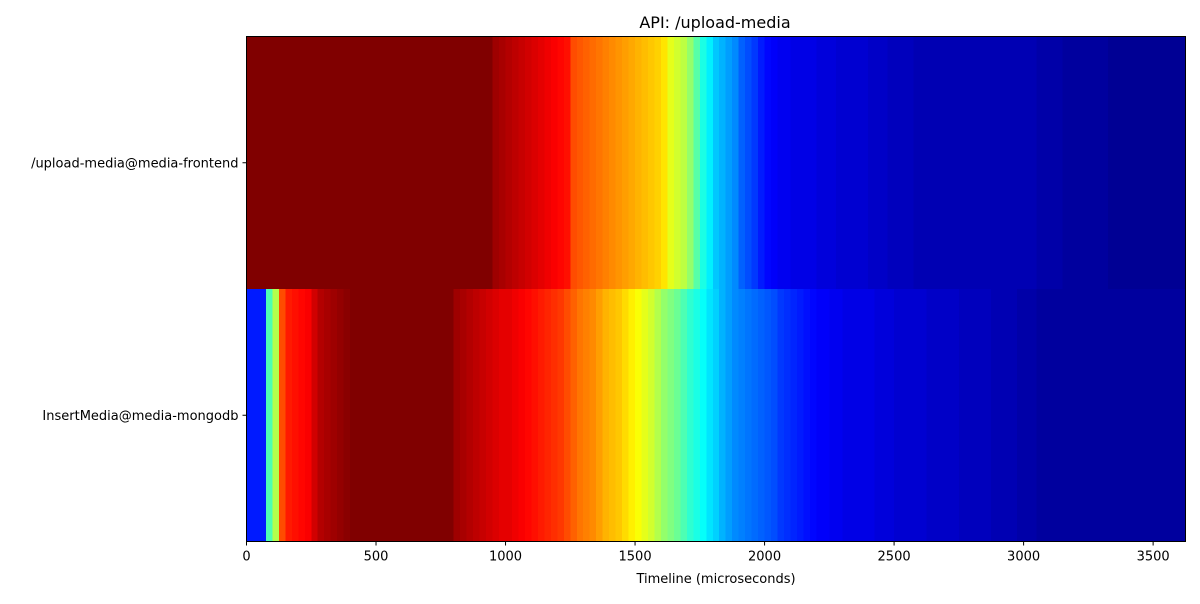 This screenshot has height=604, width=1200. Describe the element at coordinates (1023, 557) in the screenshot. I see `x-tick-label: 3000` at that location.